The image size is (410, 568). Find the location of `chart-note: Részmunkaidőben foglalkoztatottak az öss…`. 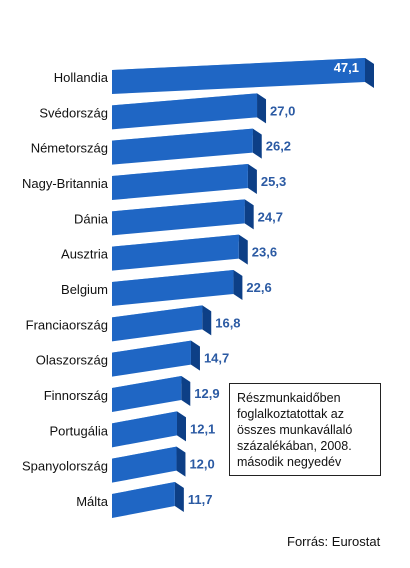

chart-note: Részmunkaidőben foglalkoztatottak az öss… is located at coordinates (305, 429).